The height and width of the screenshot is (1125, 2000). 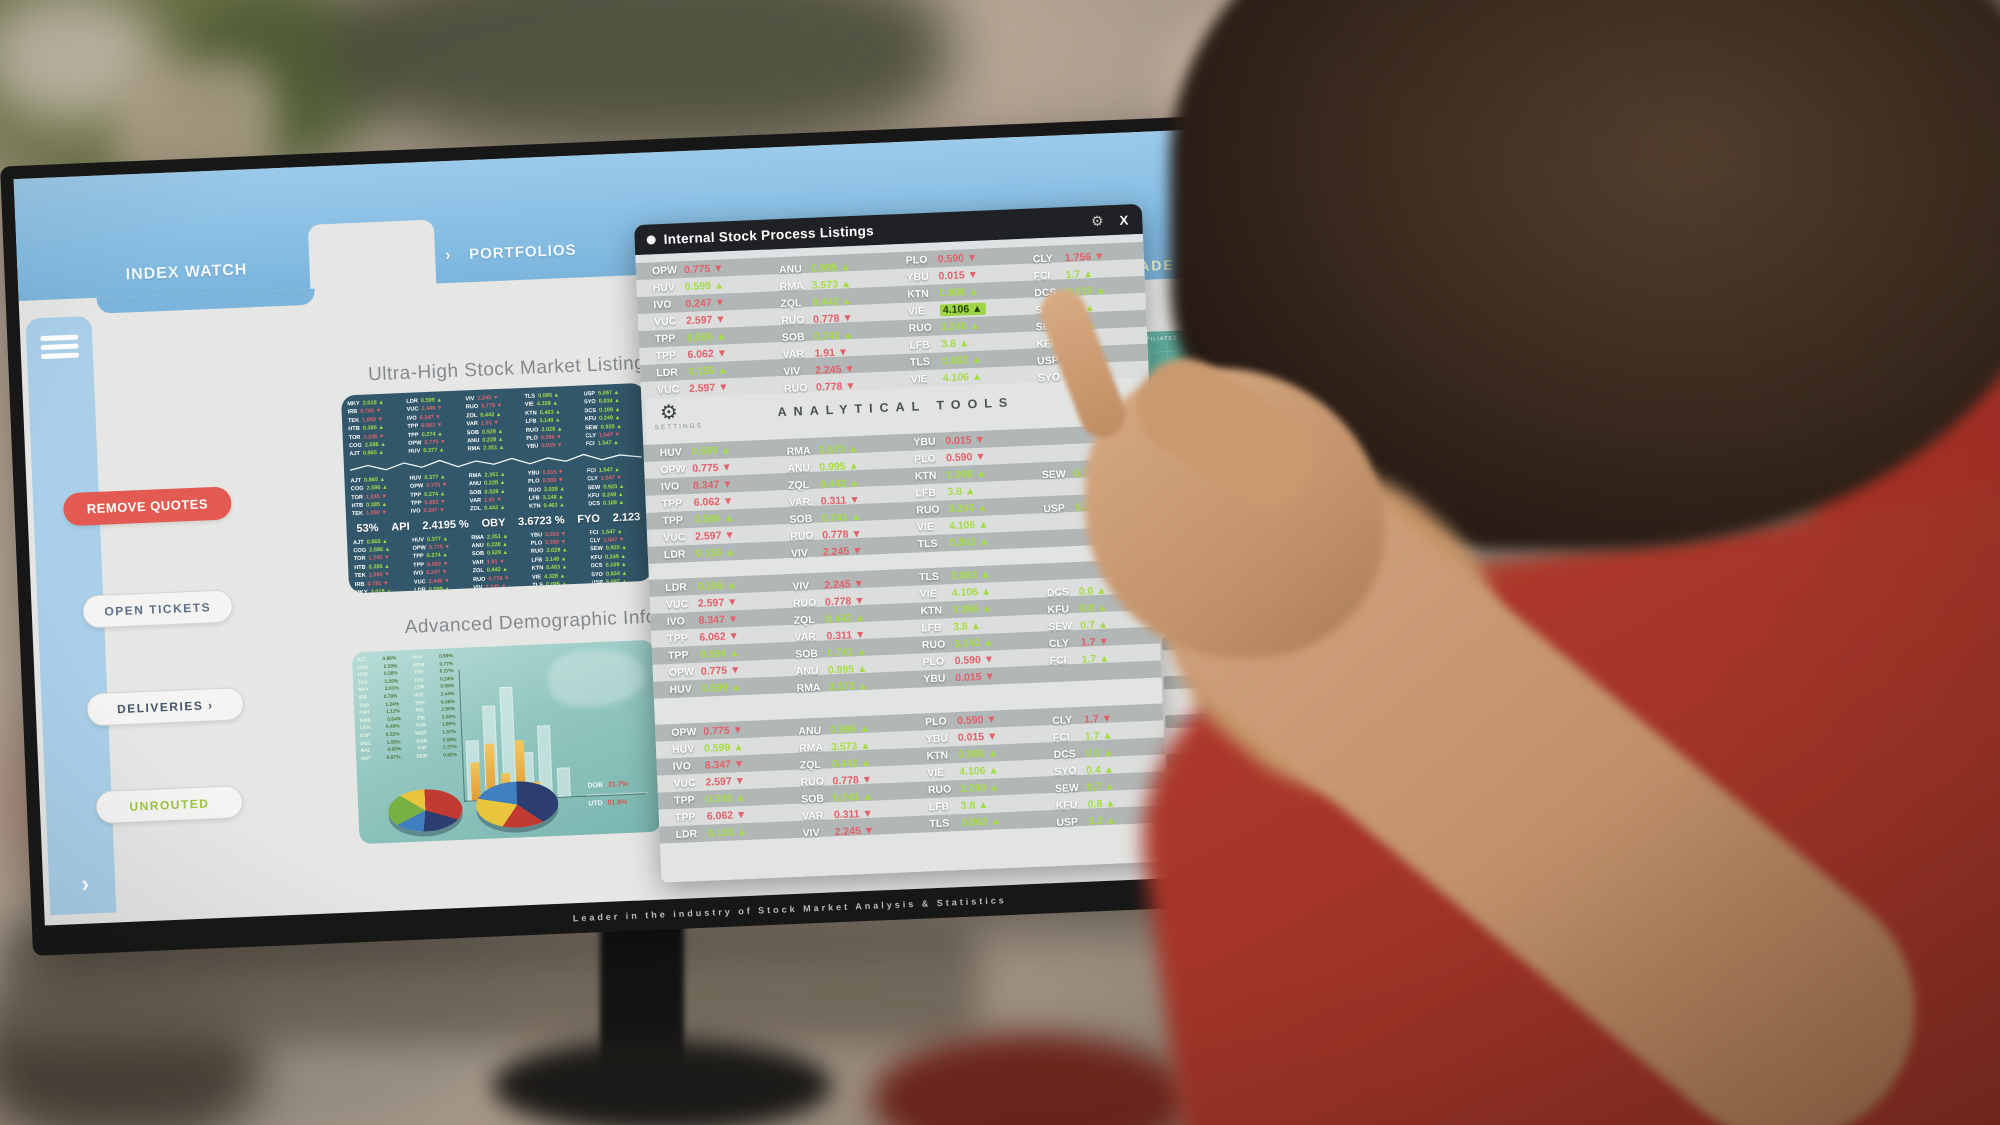 I want to click on stock-ticker: SEW, so click(x=1054, y=474).